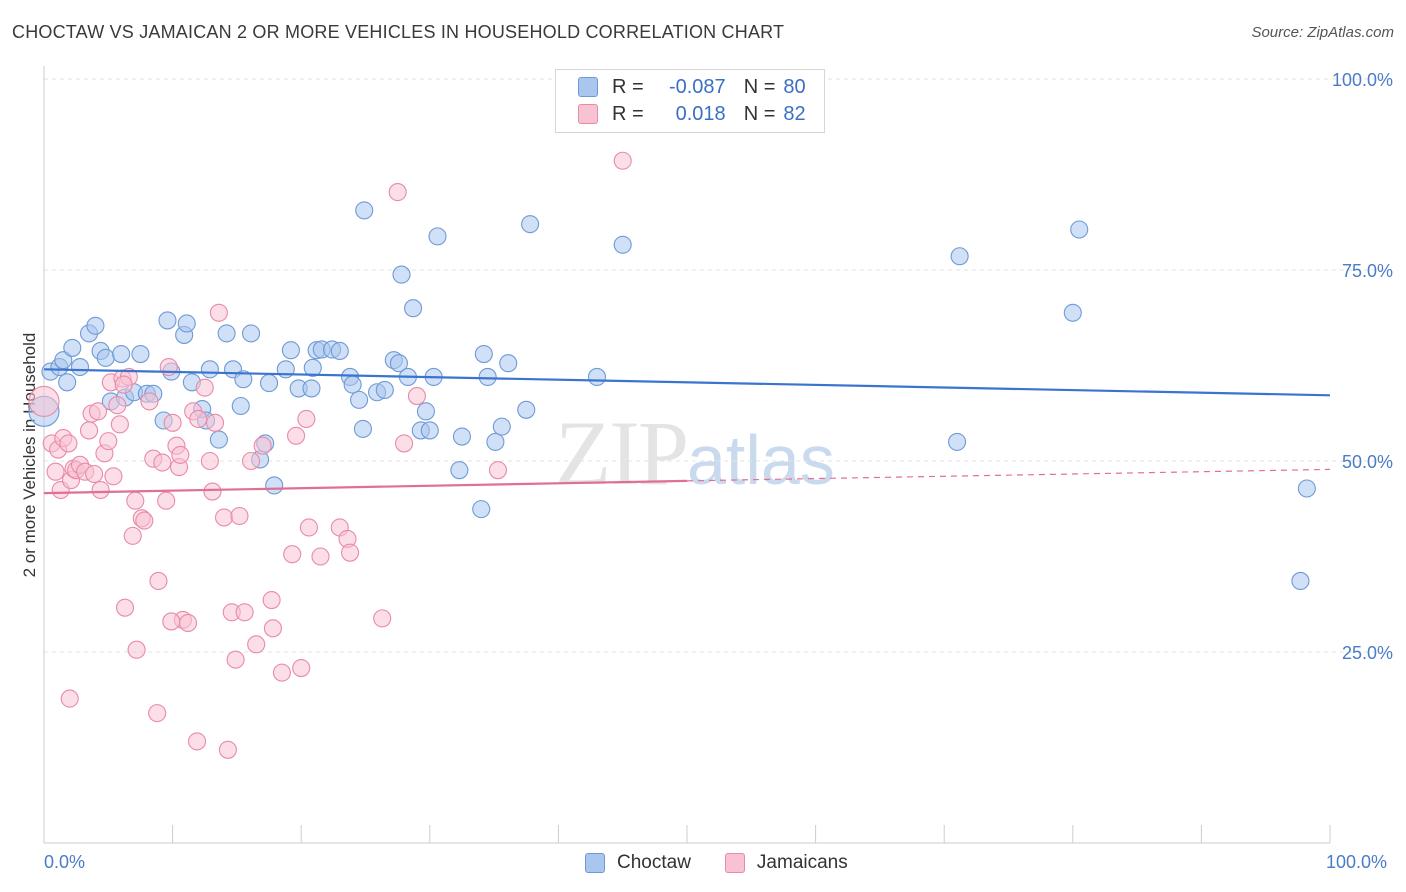 Image resolution: width=1406 pixels, height=892 pixels. What do you see at coordinates (794, 113) in the screenshot?
I see `n-value: 82` at bounding box center [794, 113].